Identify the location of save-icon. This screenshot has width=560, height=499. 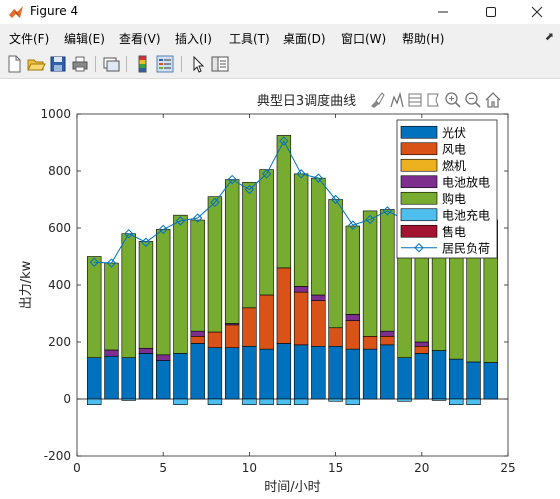
(58, 64).